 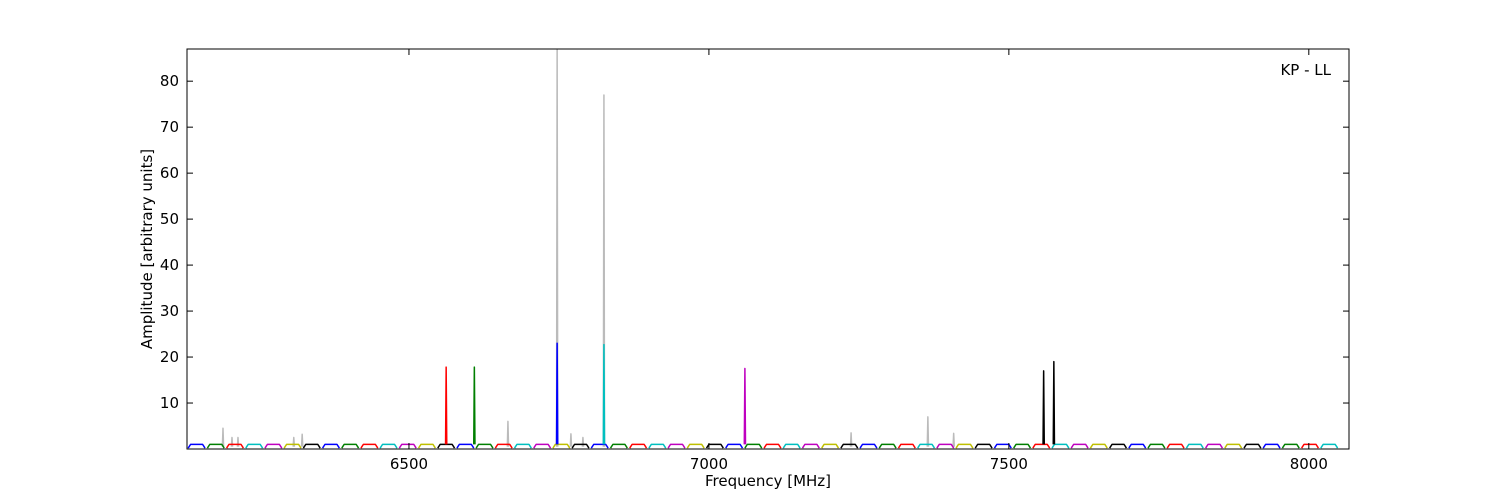 What do you see at coordinates (709, 464) in the screenshot?
I see `x-tick-label: 7000` at bounding box center [709, 464].